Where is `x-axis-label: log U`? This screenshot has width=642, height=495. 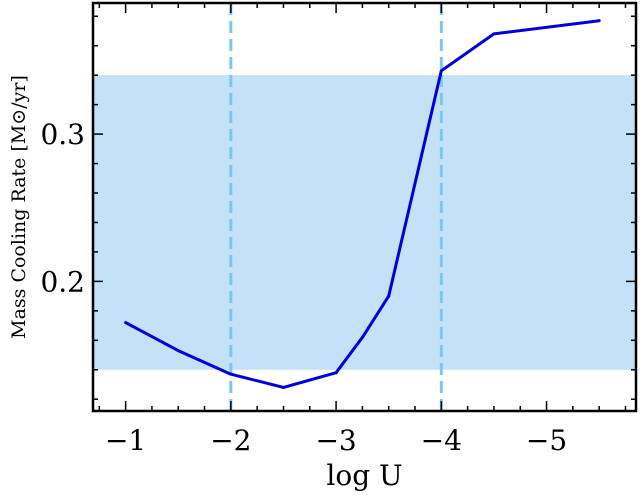
x-axis-label: log U is located at coordinates (364, 475).